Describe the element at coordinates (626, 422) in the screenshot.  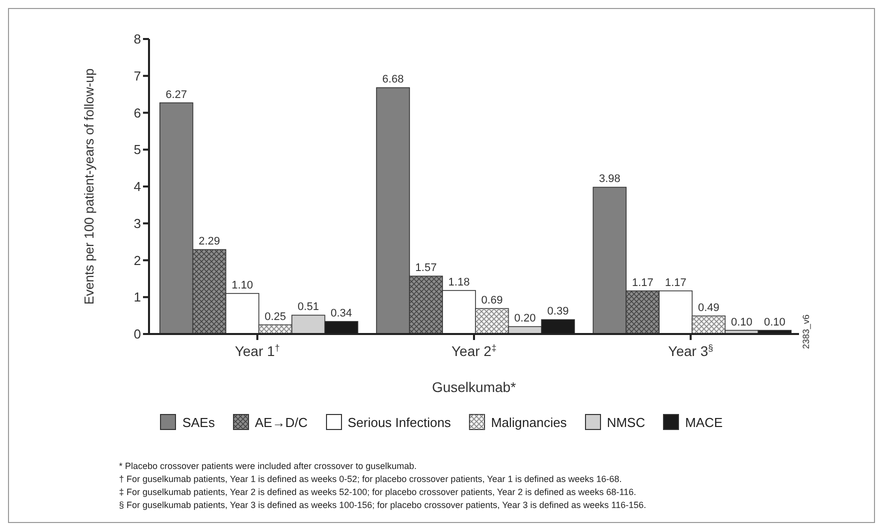
I see `legend-label: NMSC` at that location.